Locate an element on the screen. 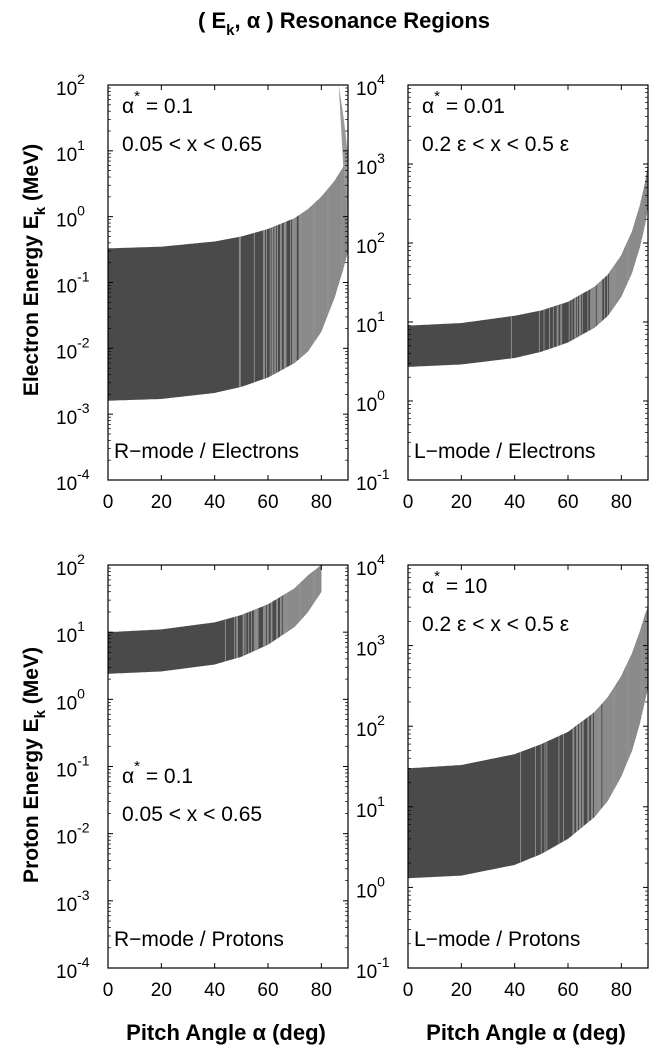 The image size is (652, 1057). band-bottom-left is located at coordinates (215, 619).